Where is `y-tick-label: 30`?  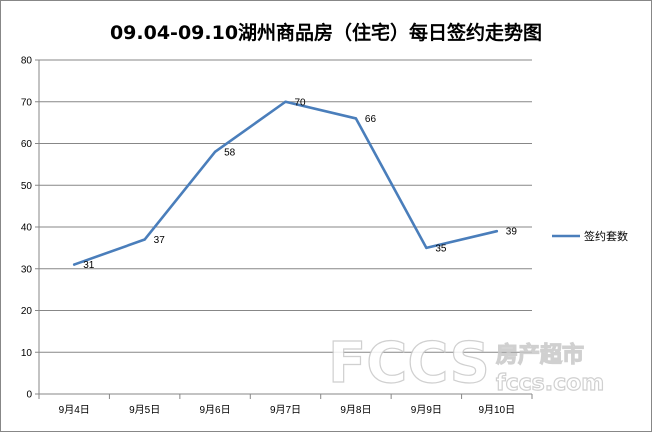
y-tick-label: 30 is located at coordinates (27, 269).